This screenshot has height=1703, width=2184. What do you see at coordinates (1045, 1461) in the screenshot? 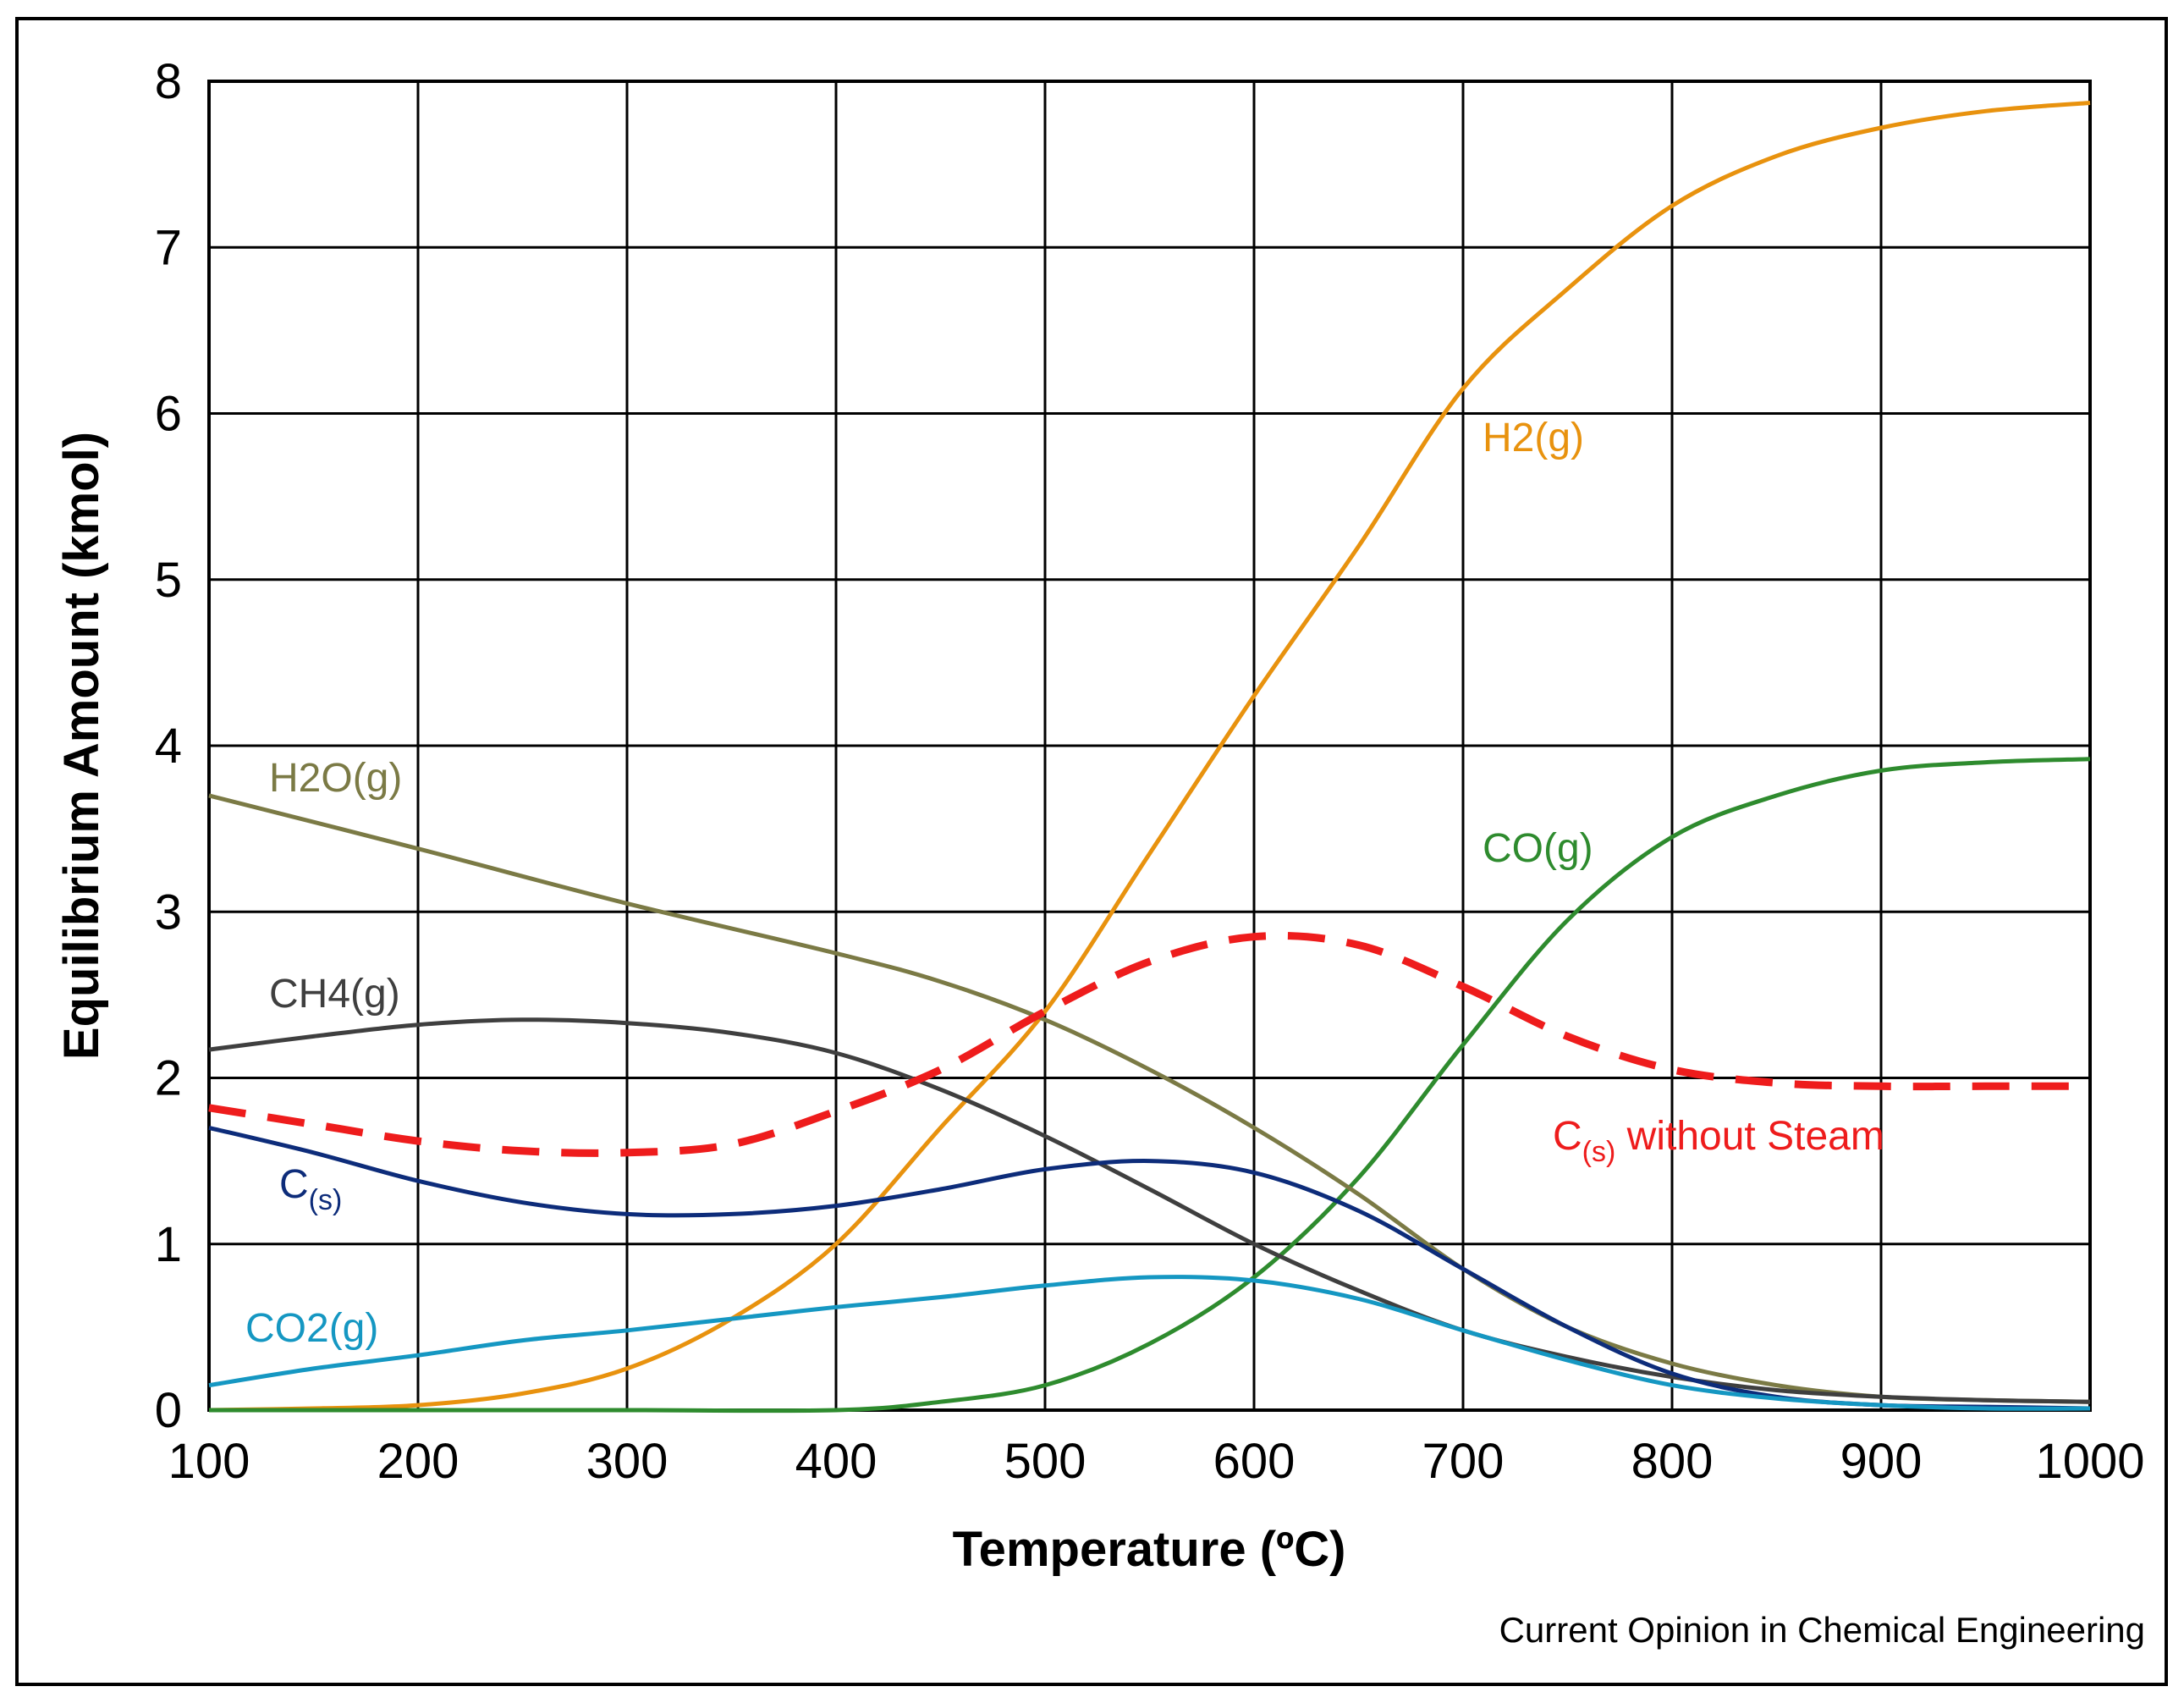
I see `x-tick-500: 500` at bounding box center [1045, 1461].